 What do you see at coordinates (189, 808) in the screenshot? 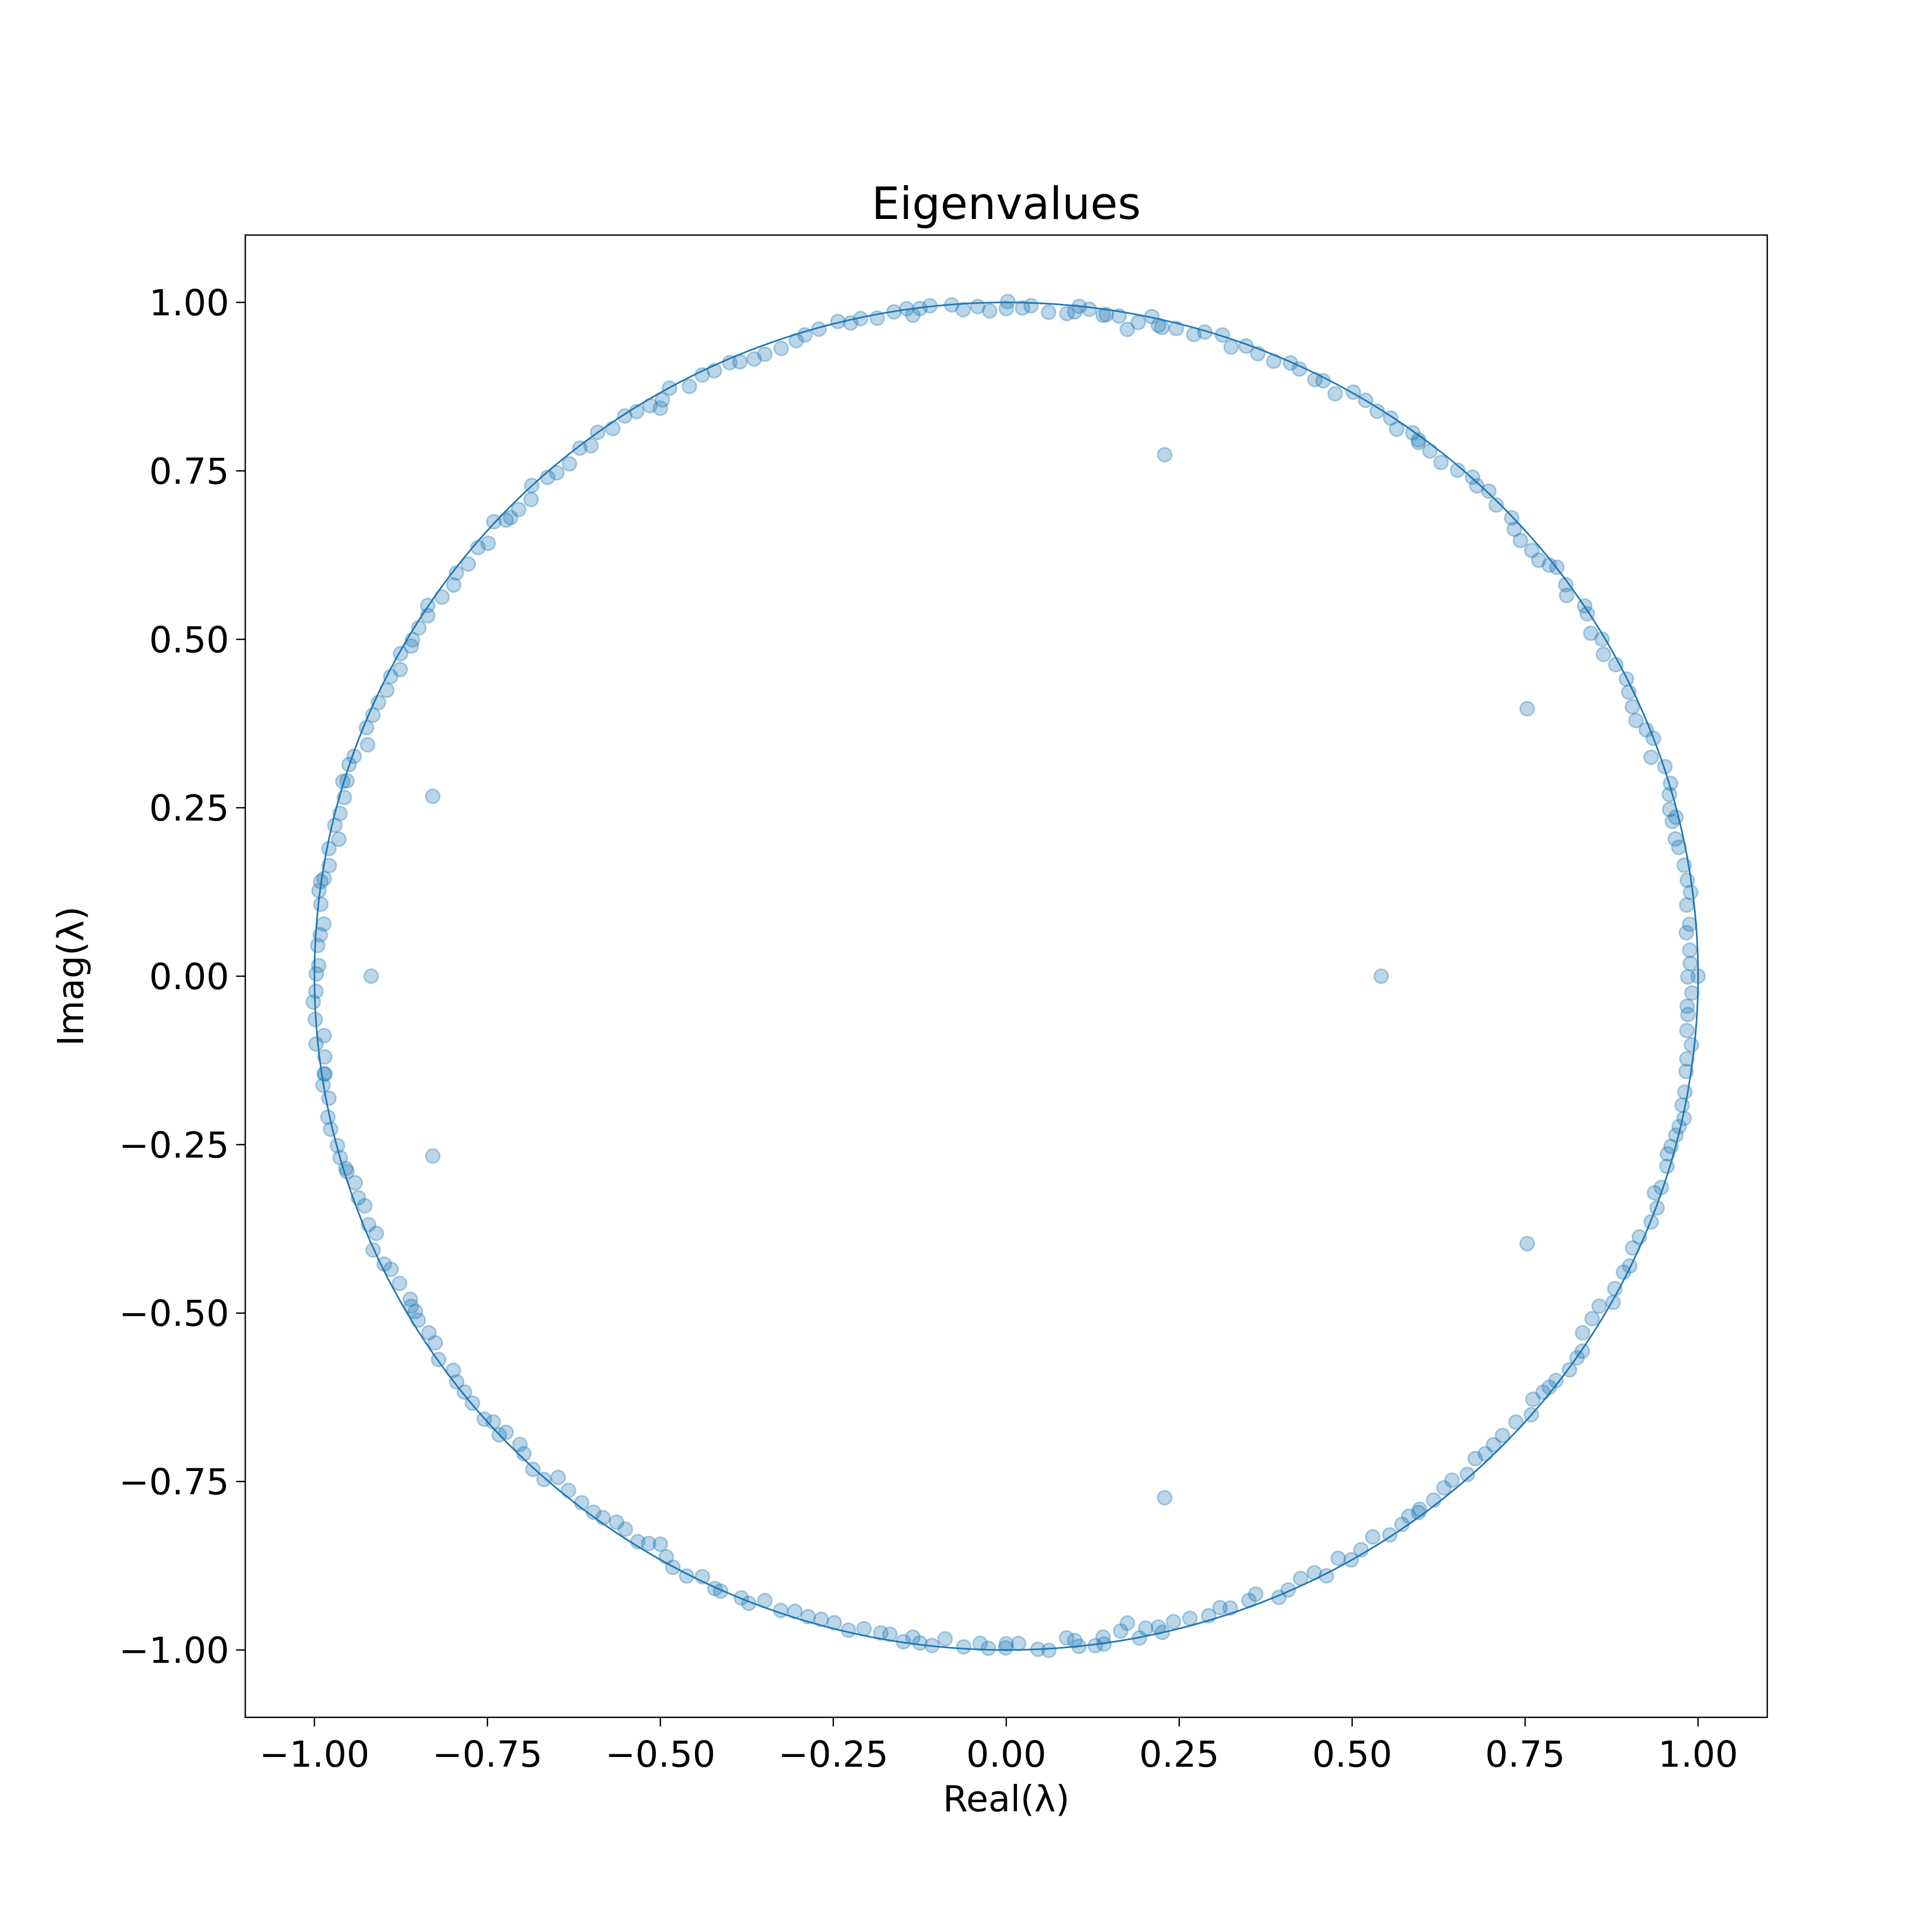
I see `y-tick-label: 0.25` at bounding box center [189, 808].